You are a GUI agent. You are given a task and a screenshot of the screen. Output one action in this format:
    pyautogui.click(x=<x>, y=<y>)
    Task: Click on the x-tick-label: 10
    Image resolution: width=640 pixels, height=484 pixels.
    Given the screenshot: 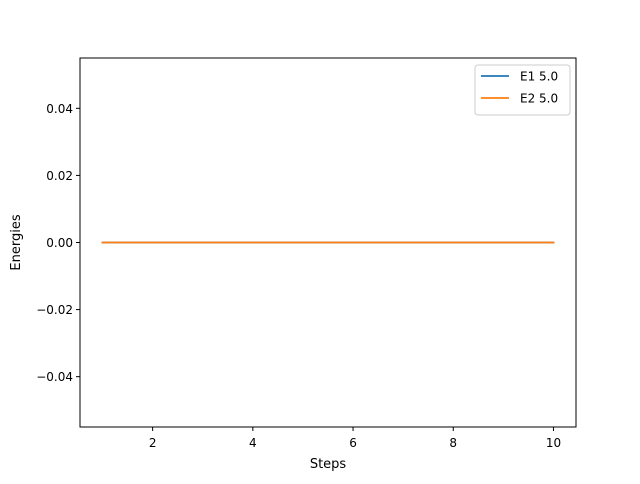 What is the action you would take?
    pyautogui.click(x=553, y=443)
    